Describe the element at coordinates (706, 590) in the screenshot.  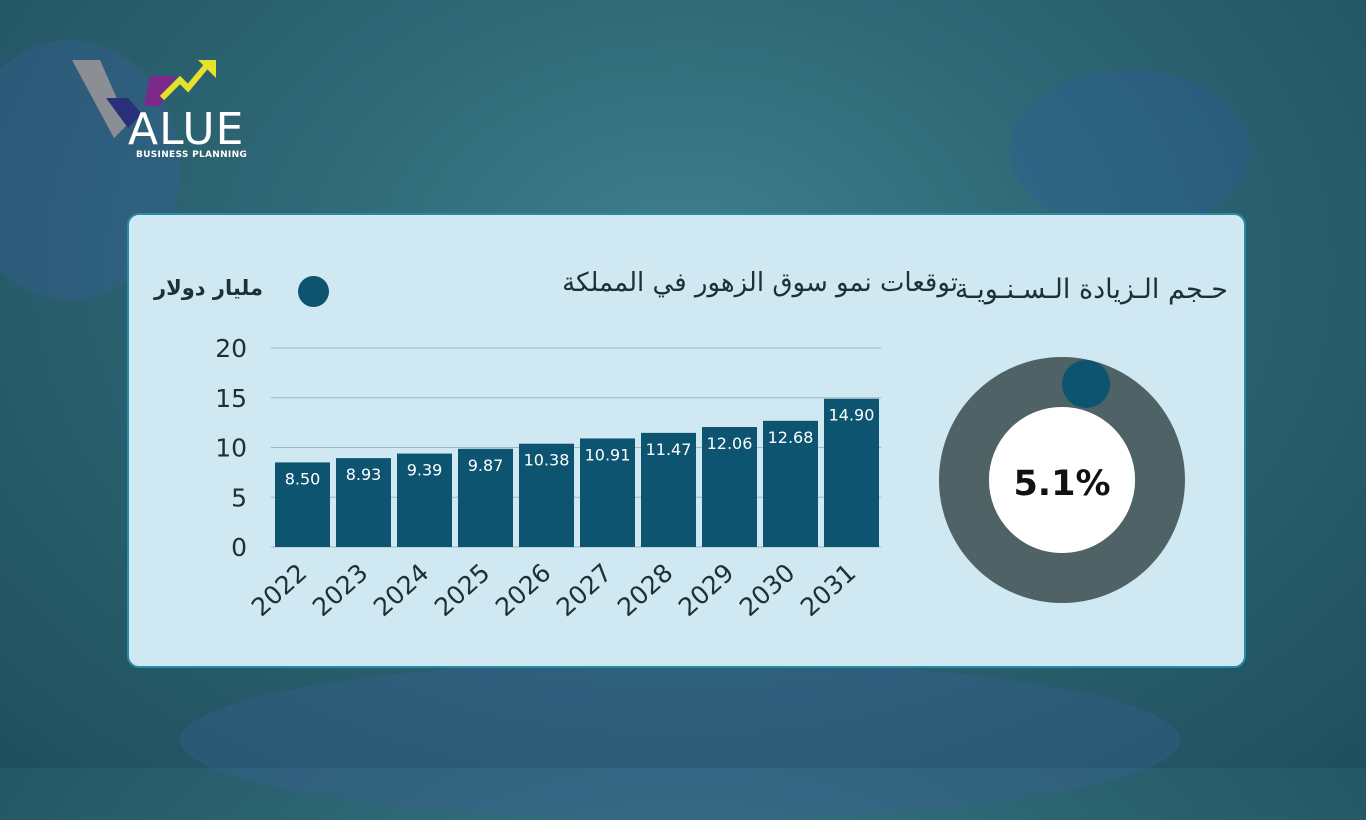
I see `x-tick-label: 2029` at that location.